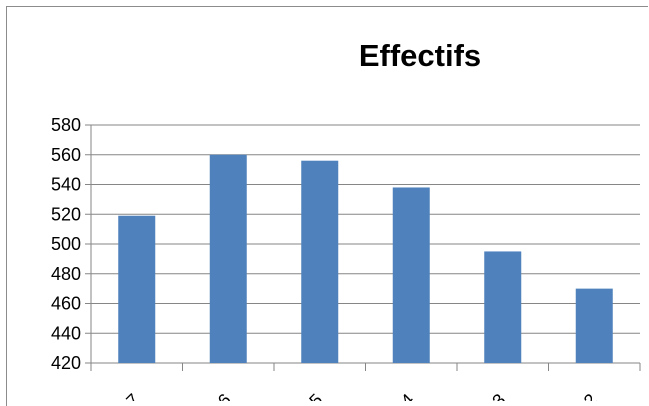 This screenshot has width=649, height=406. What do you see at coordinates (359, 395) in the screenshot?
I see `x-tick-labels: -7 -6 -5 -4 -3 -2` at bounding box center [359, 395].